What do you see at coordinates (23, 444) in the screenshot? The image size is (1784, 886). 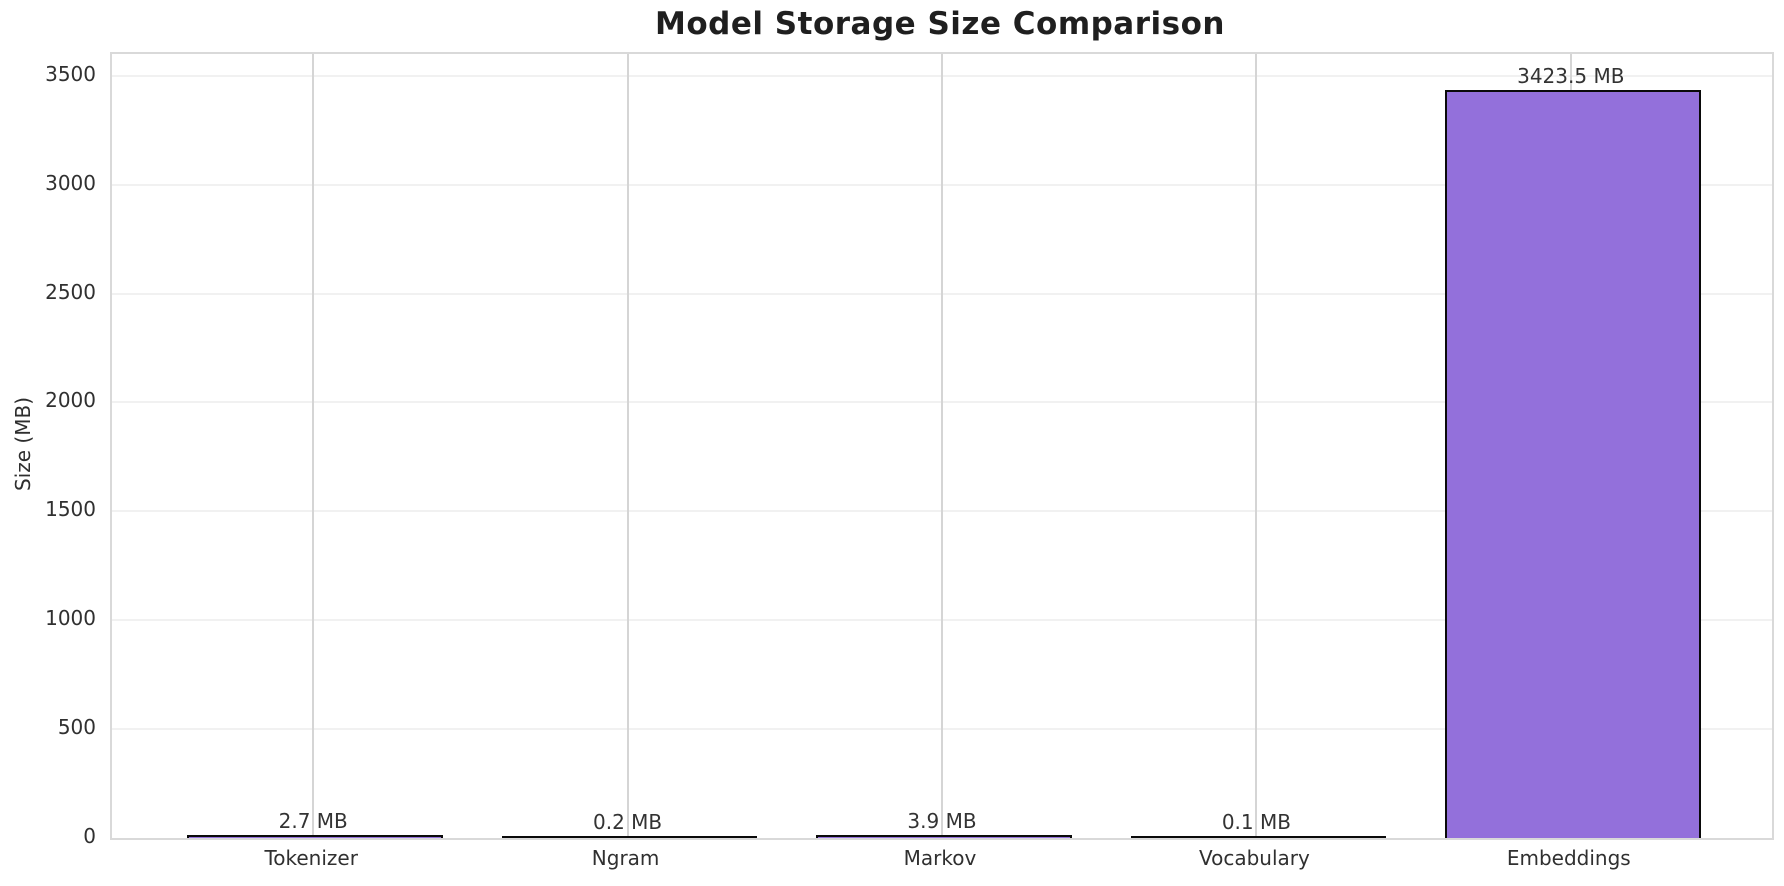 I see `y-axis-label: Size (MB)` at bounding box center [23, 444].